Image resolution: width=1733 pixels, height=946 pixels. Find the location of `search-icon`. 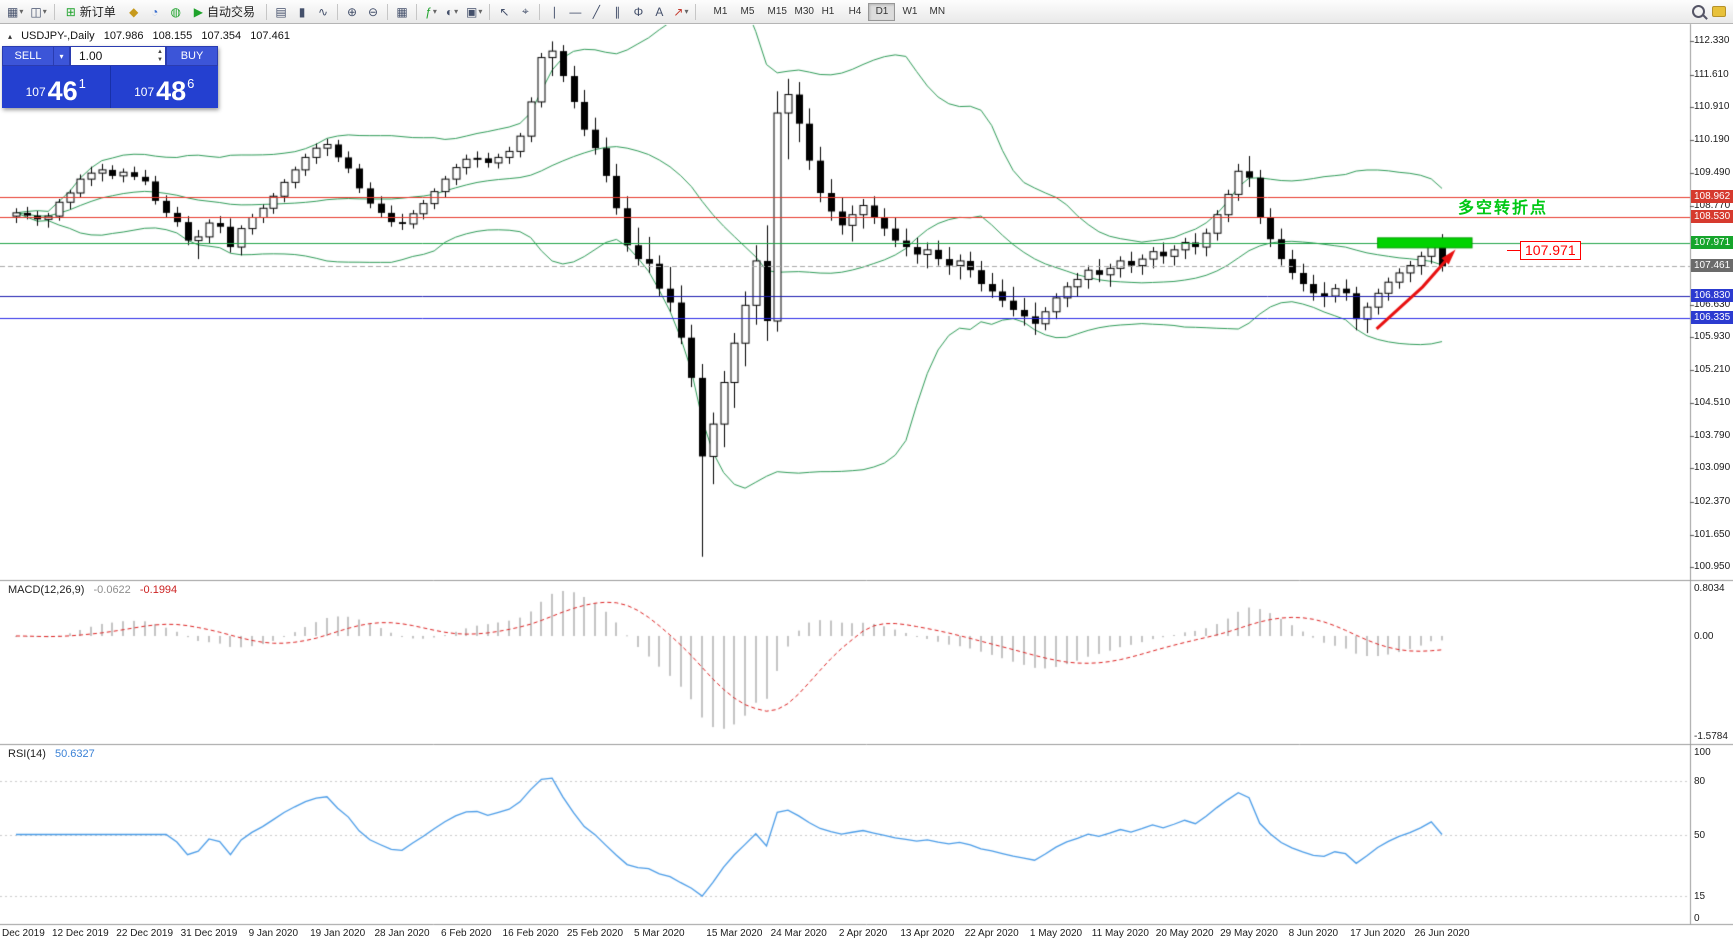

search-icon is located at coordinates (1698, 11).